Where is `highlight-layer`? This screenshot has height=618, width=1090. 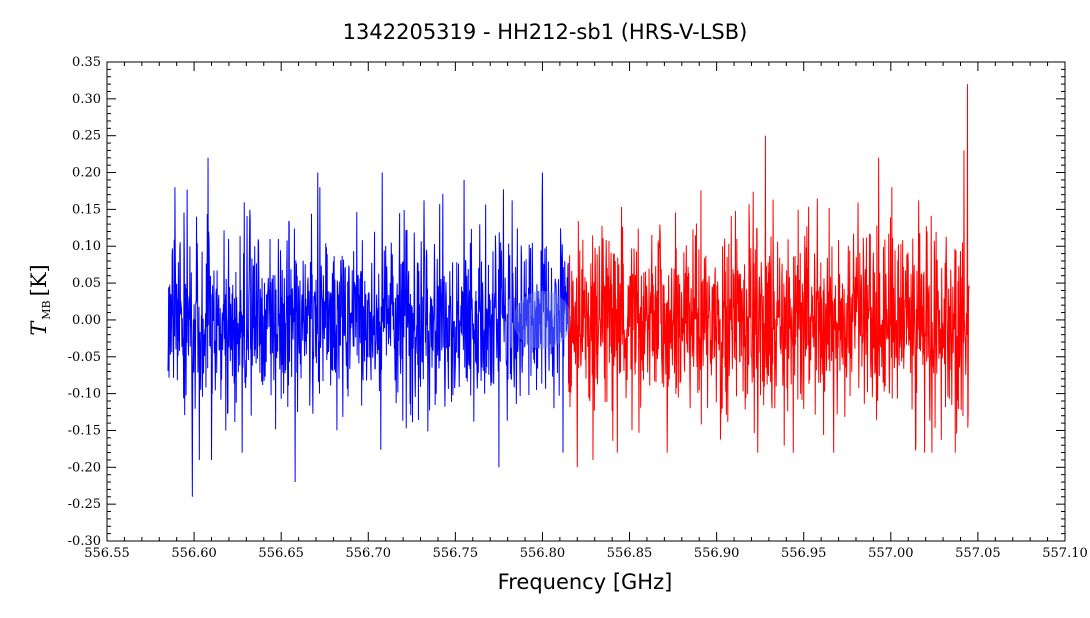 highlight-layer is located at coordinates (542, 319).